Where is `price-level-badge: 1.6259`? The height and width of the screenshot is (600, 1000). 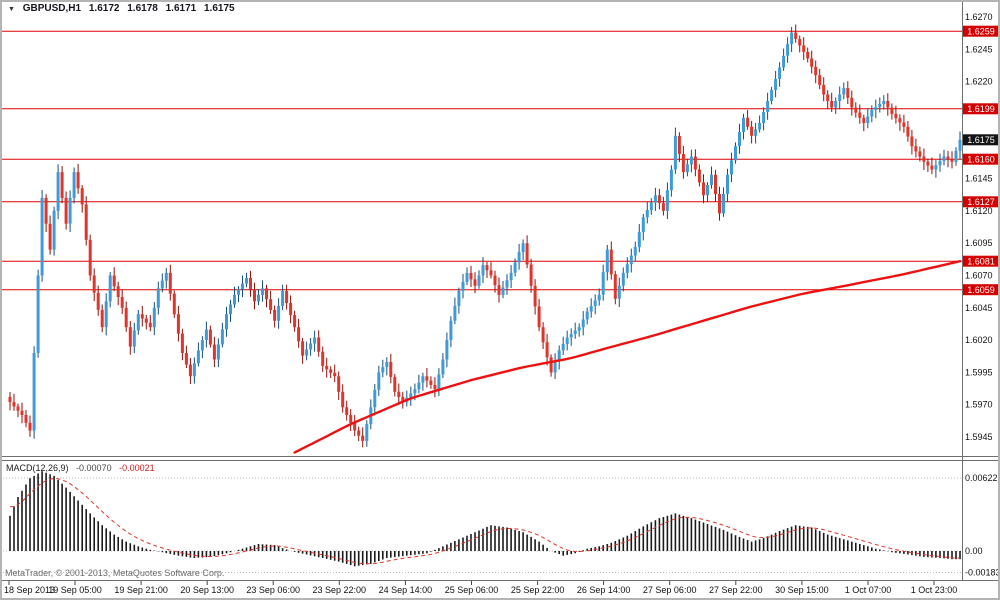 price-level-badge: 1.6259 is located at coordinates (981, 31).